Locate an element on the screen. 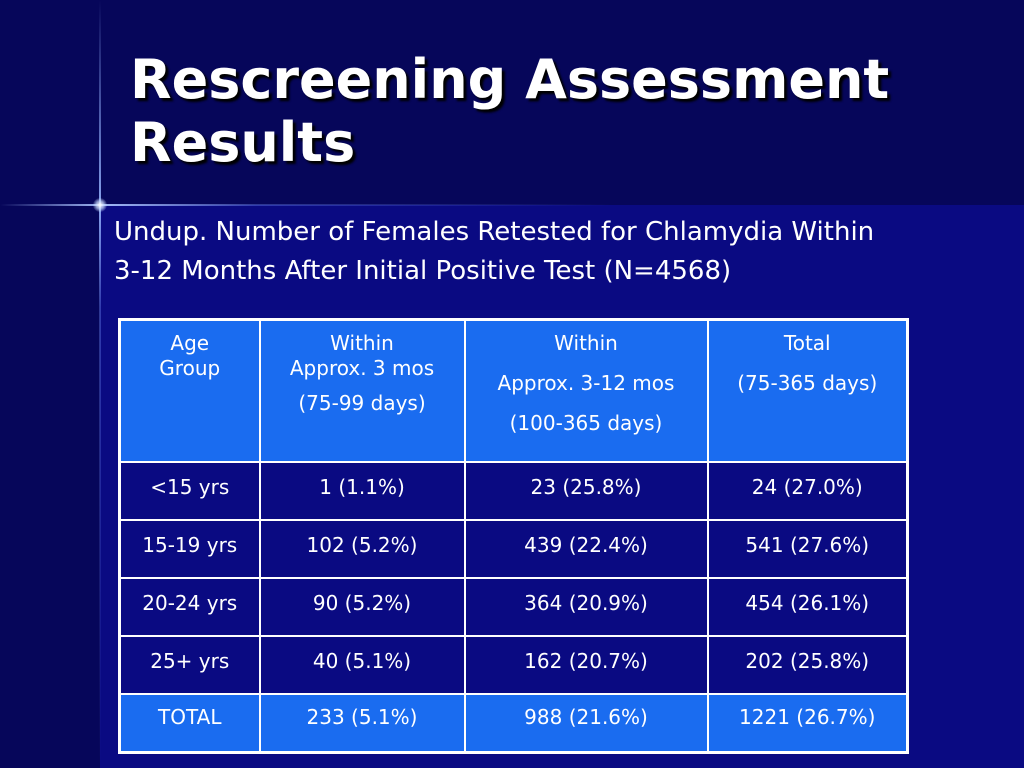 The width and height of the screenshot is (1024, 768). table-cell: 24 (27.0%) is located at coordinates (807, 491).